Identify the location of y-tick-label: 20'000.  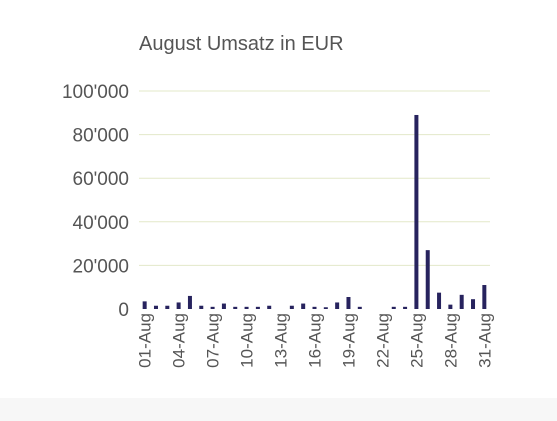
(101, 266).